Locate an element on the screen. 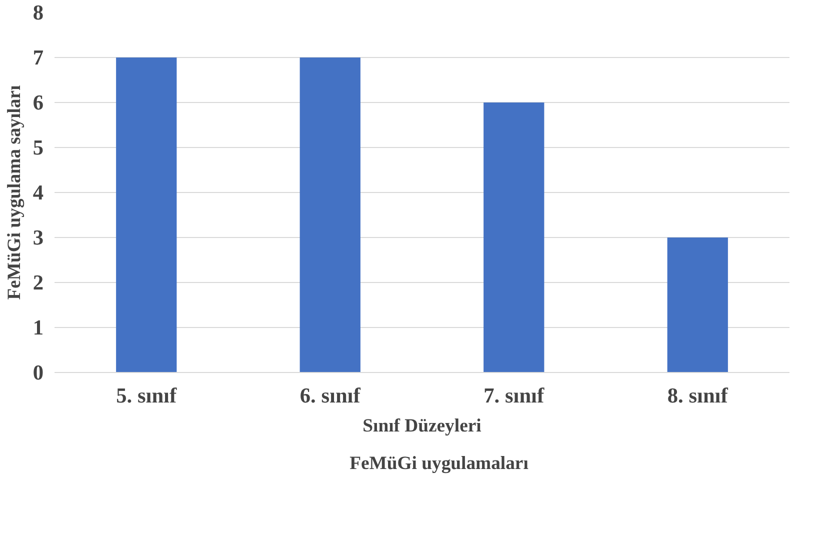 The height and width of the screenshot is (546, 838). y-tick-label: 5 is located at coordinates (38, 148).